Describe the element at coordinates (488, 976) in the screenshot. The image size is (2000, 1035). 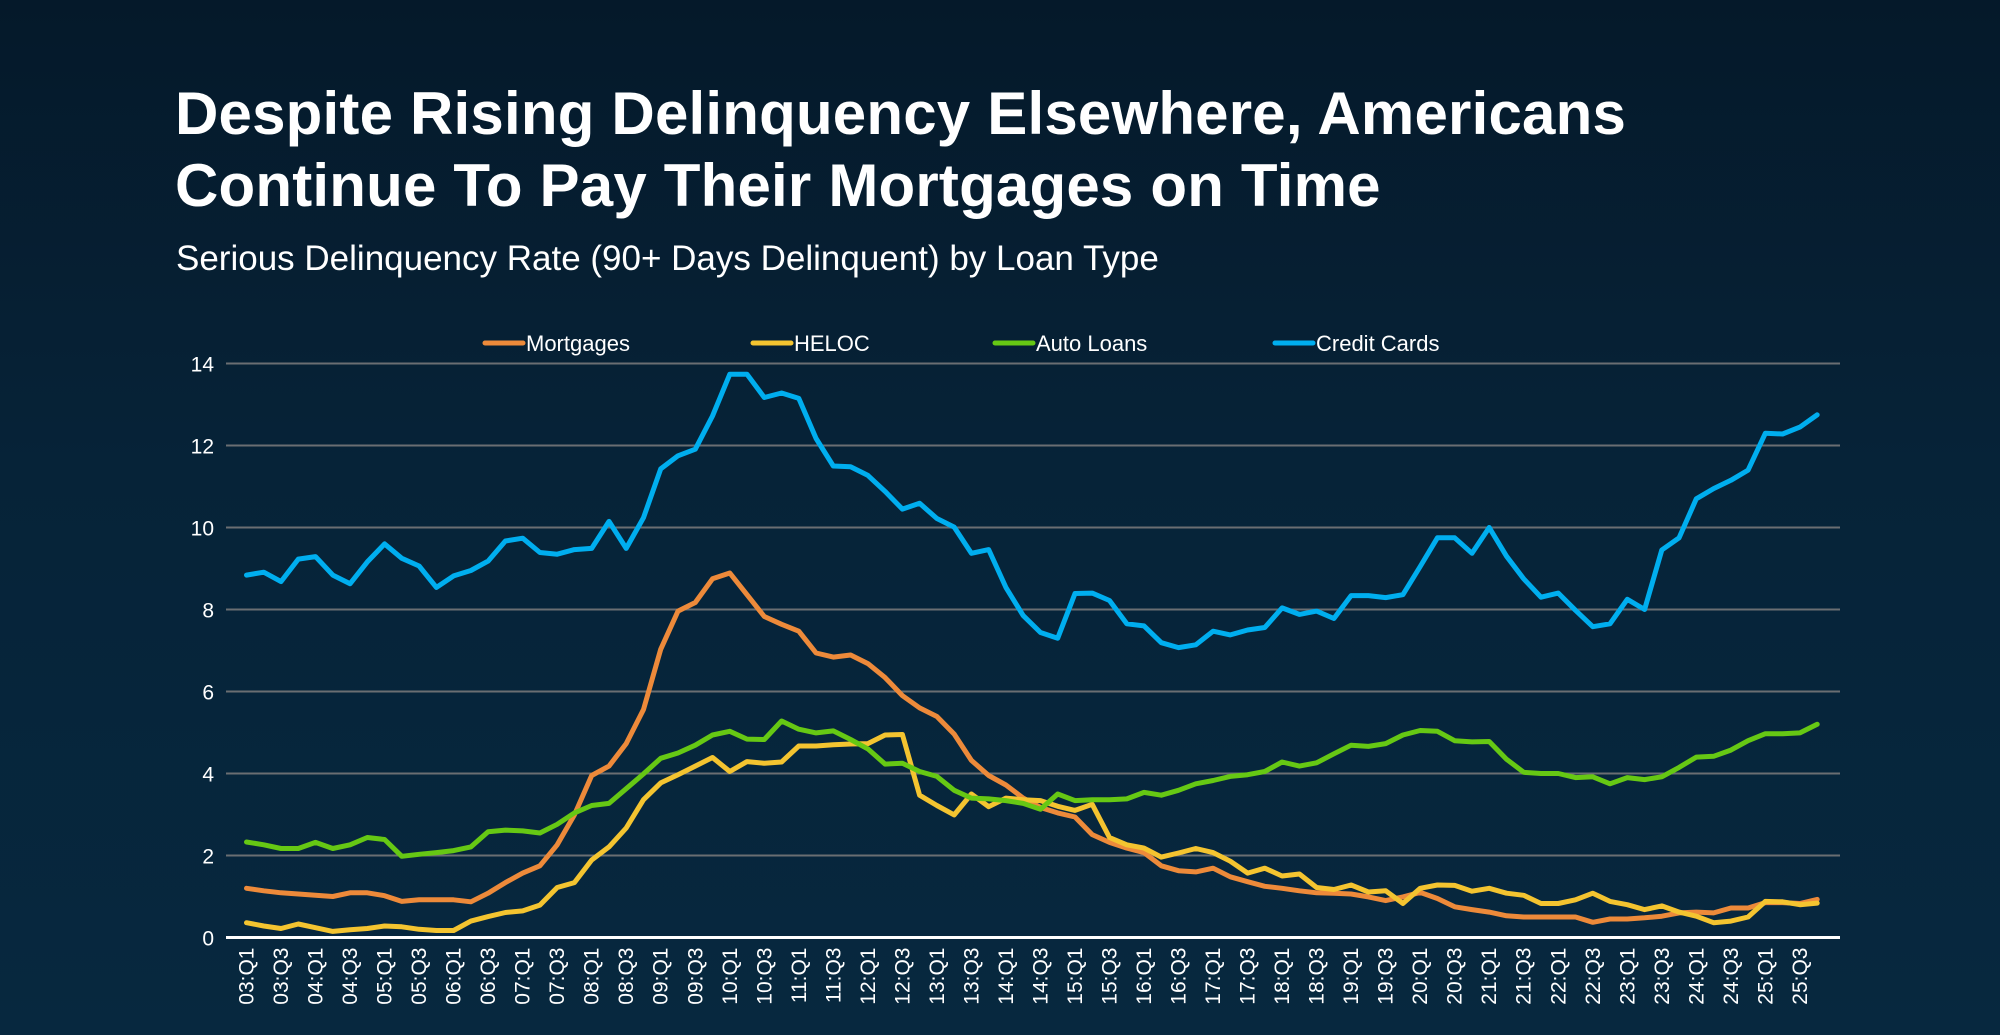
I see `x-tick-label: 06:Q3` at that location.